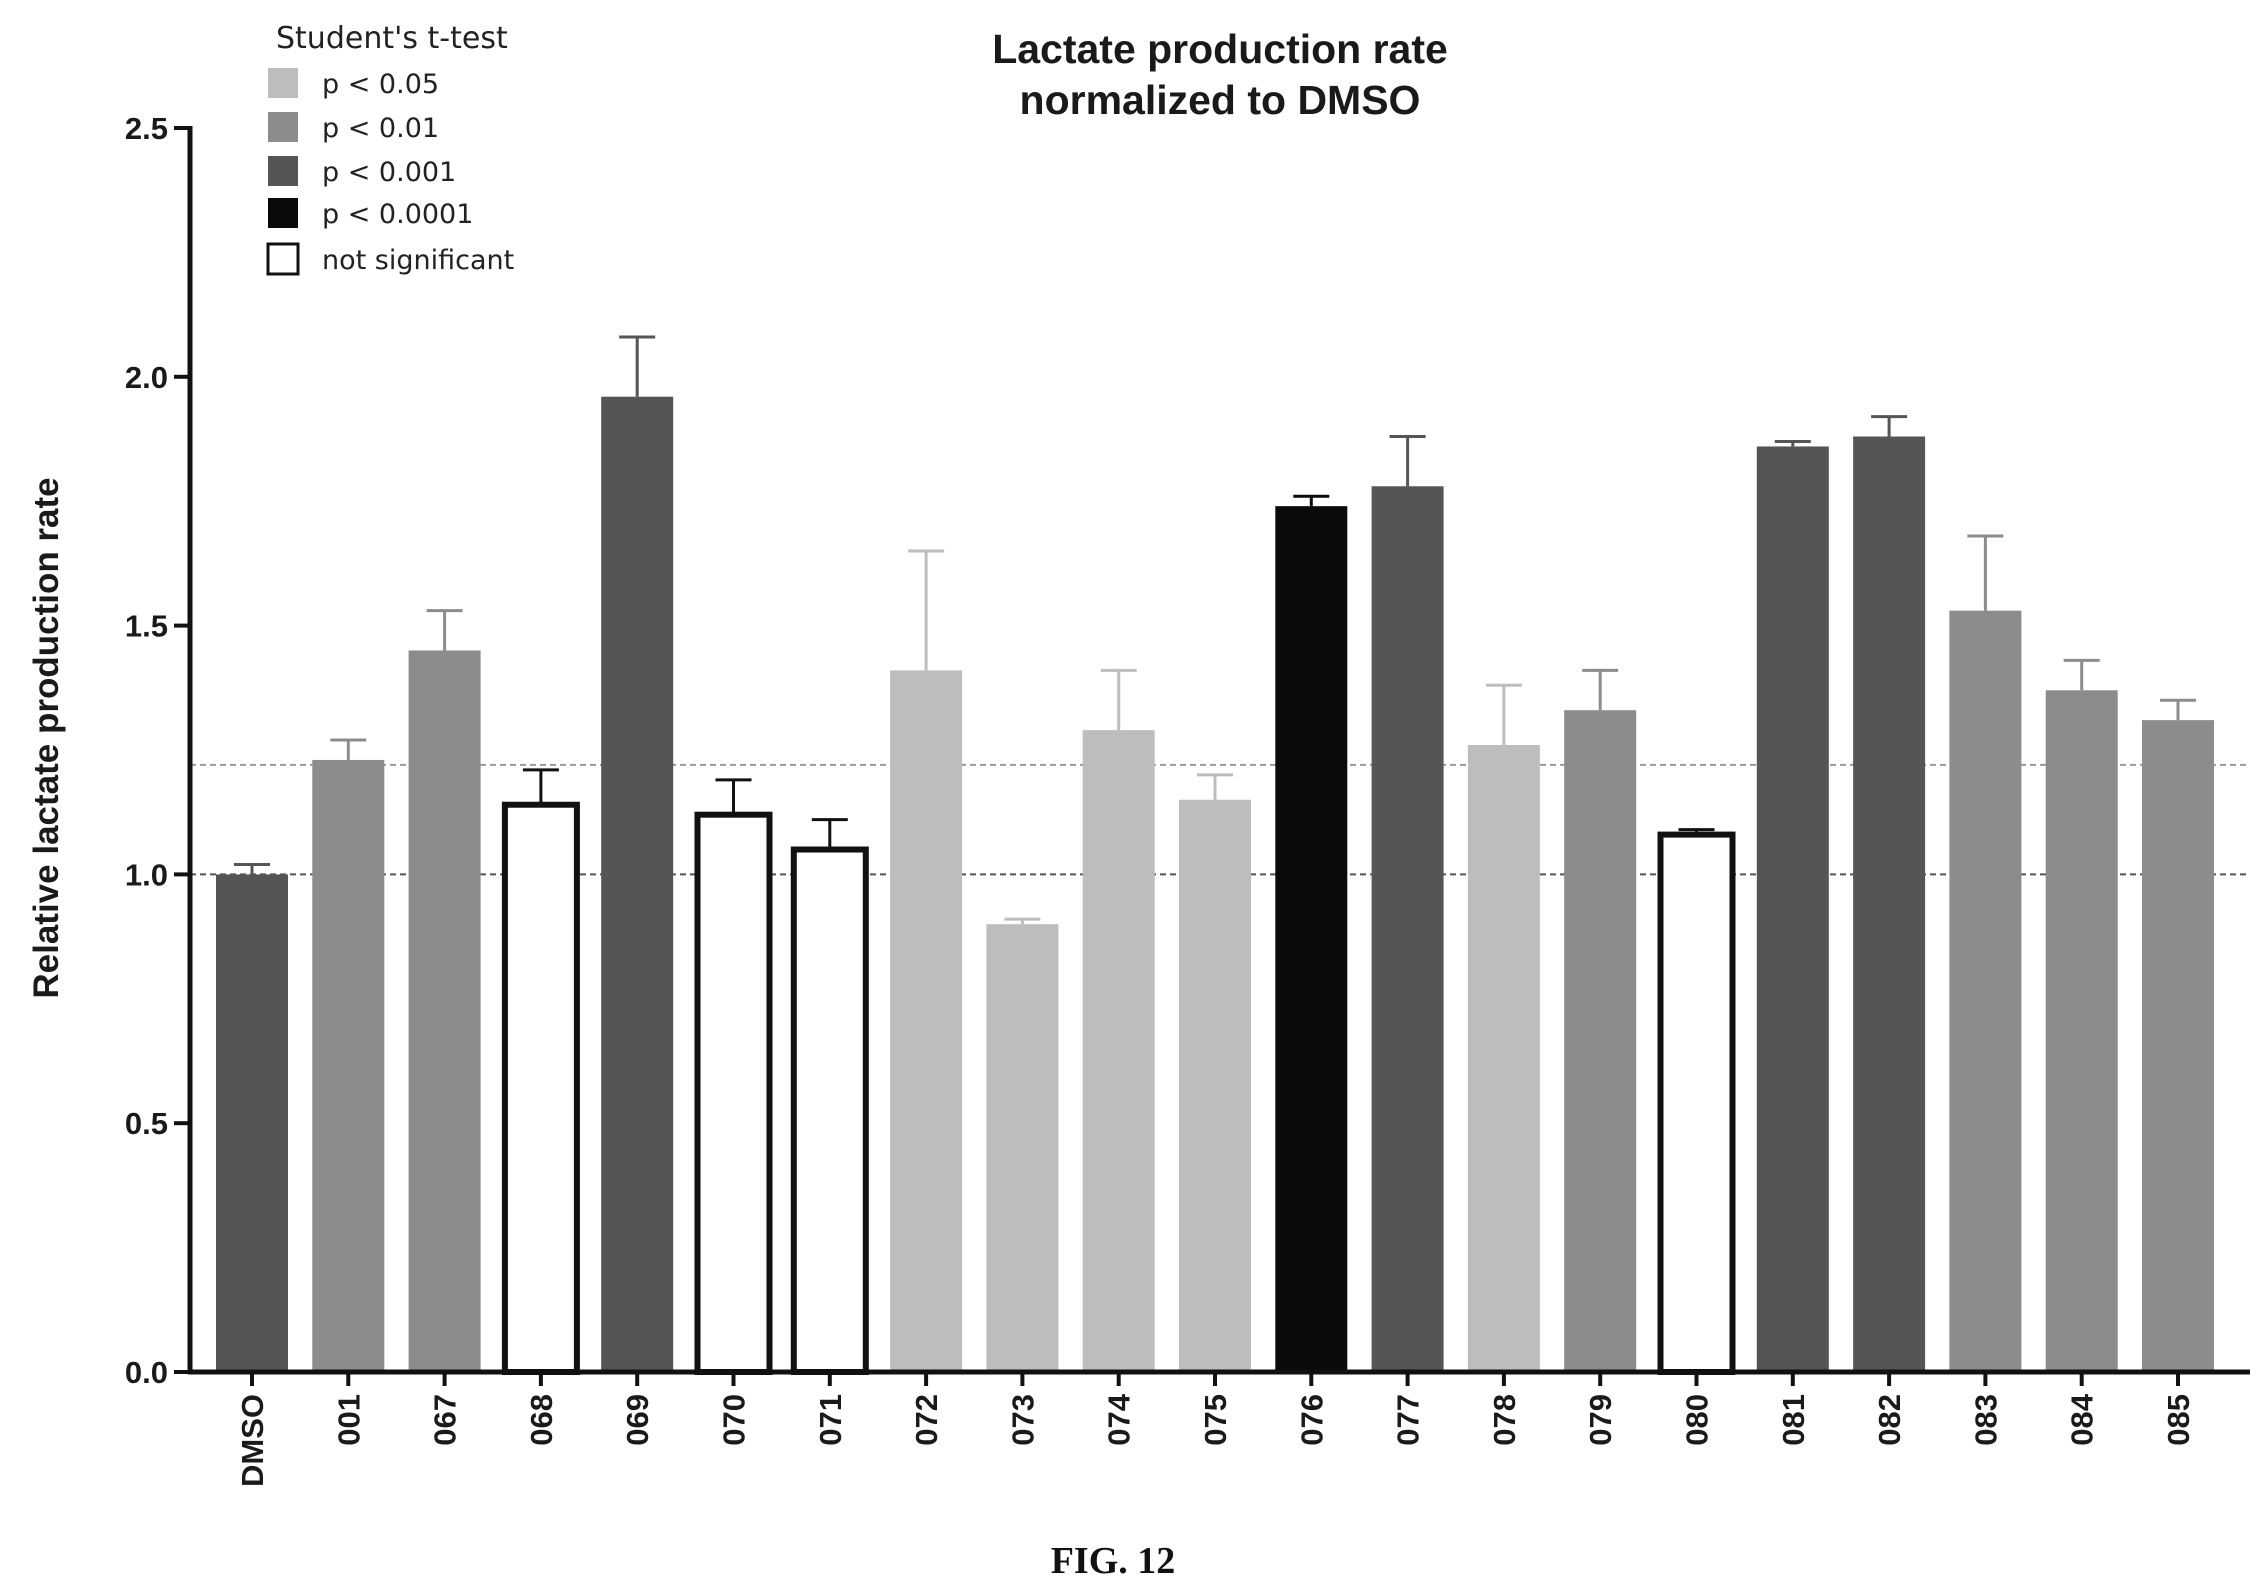 This screenshot has height=1594, width=2267. Describe the element at coordinates (541, 1420) in the screenshot. I see `x-tick-label: 068` at that location.